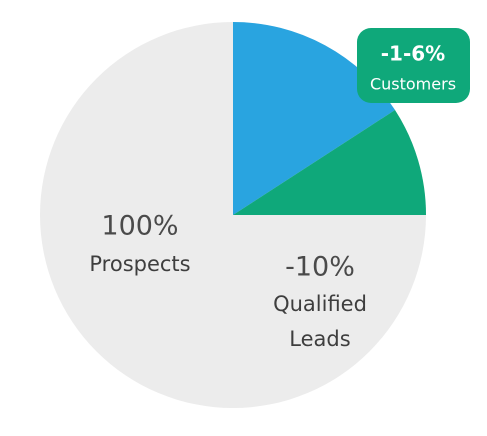 The height and width of the screenshot is (436, 487). What do you see at coordinates (330, 162) in the screenshot?
I see `green-wedge` at bounding box center [330, 162].